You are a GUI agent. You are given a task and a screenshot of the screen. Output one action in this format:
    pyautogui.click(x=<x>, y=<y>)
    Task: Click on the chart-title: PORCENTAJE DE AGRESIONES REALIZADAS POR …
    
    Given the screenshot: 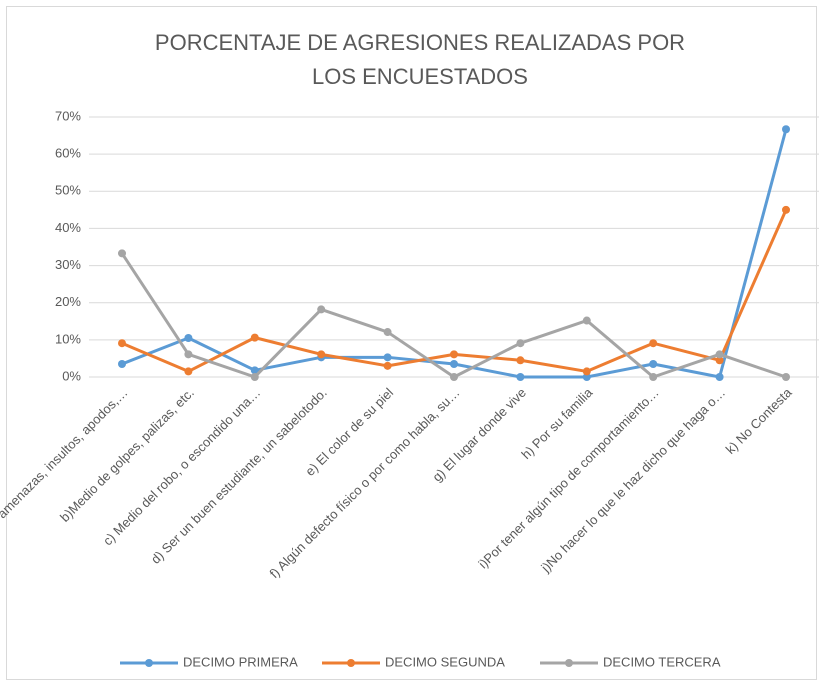 What is the action you would take?
    pyautogui.click(x=420, y=59)
    